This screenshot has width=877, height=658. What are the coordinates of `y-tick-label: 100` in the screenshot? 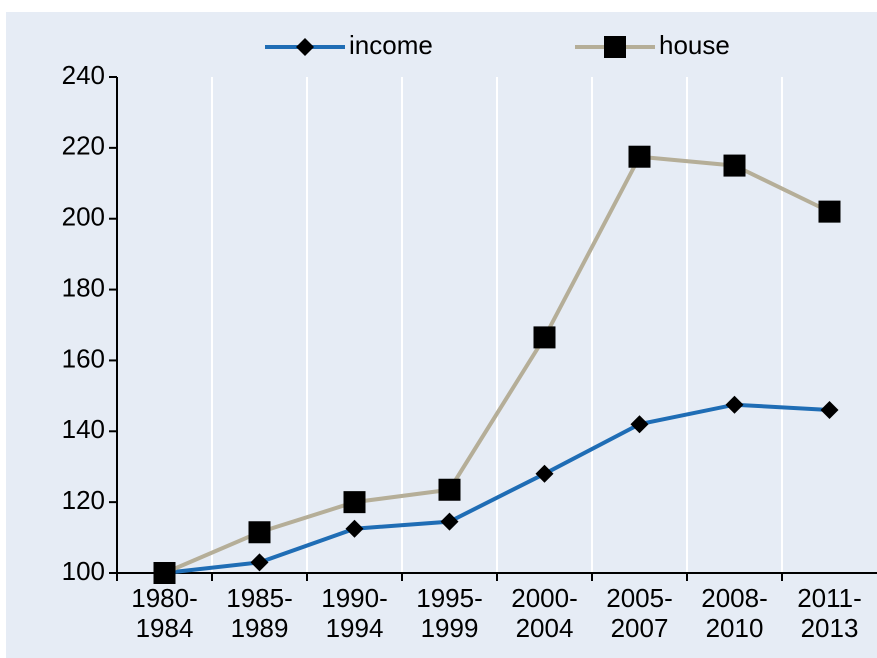 It's located at (83, 571).